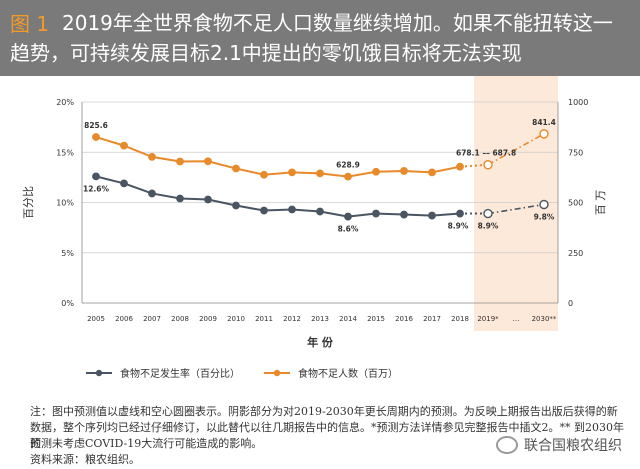 Image resolution: width=640 pixels, height=469 pixels. I want to click on figure-label: 图 1, so click(30, 24).